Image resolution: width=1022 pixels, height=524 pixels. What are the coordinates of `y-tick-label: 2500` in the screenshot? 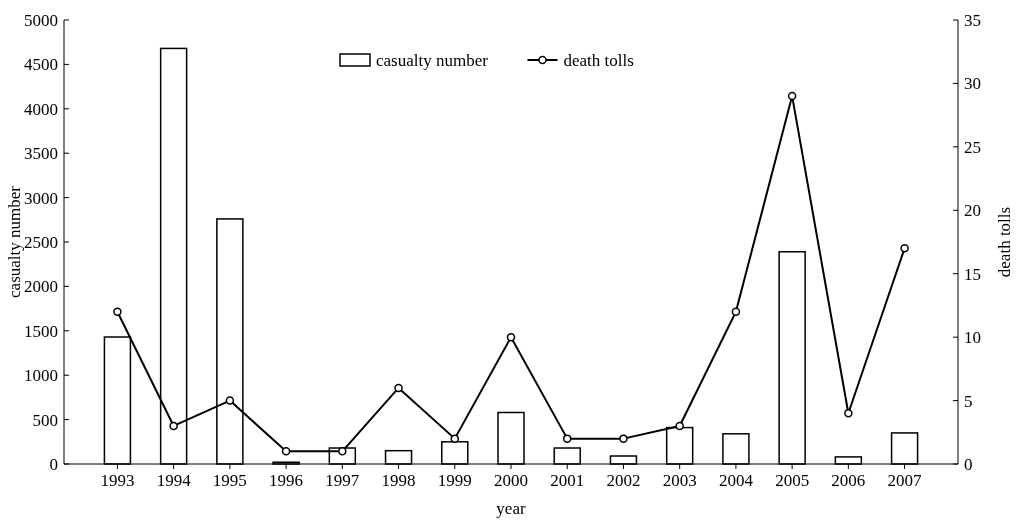 It's located at (41, 242).